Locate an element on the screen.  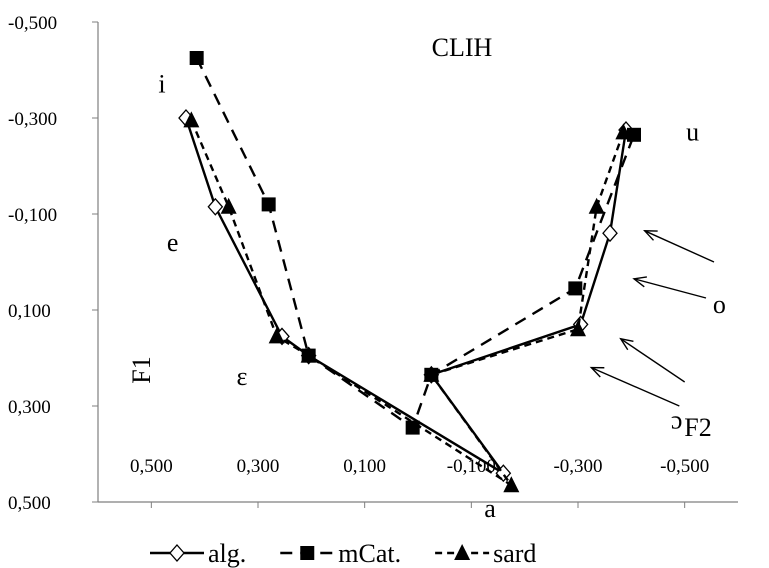
x-tick-label: -0,300 is located at coordinates (577, 466).